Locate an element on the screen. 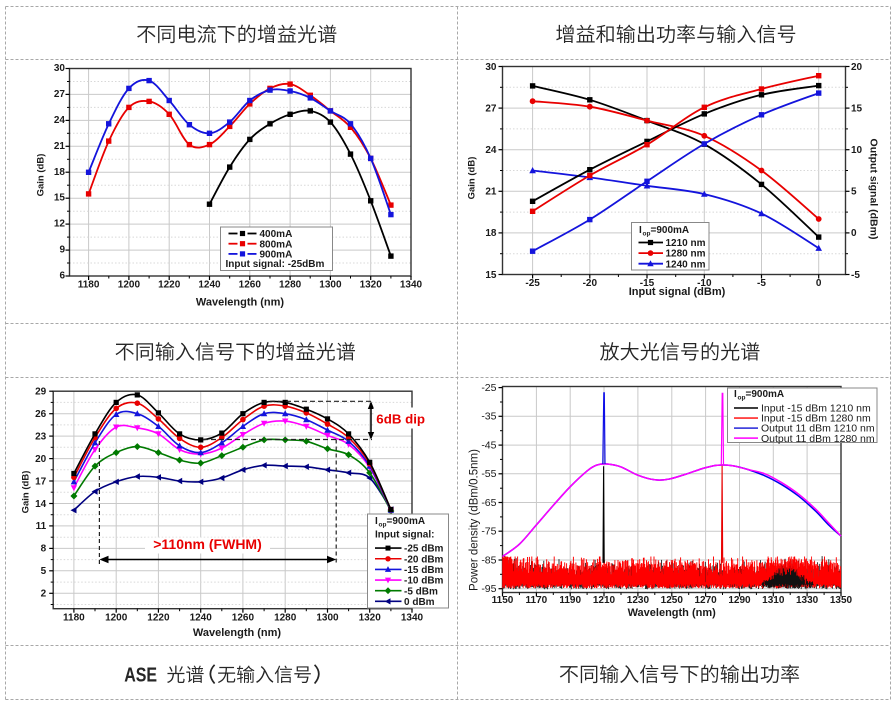  svg-text: 1250 is located at coordinates (672, 600).